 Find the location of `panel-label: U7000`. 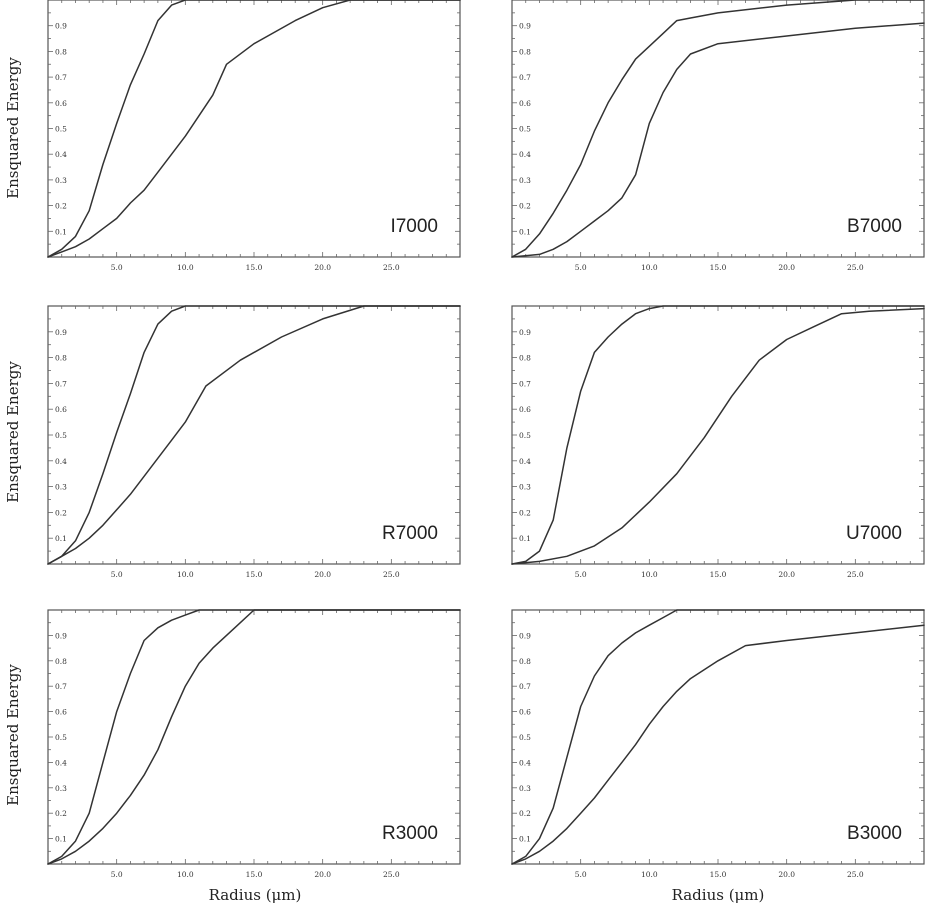

panel-label: U7000 is located at coordinates (874, 533).